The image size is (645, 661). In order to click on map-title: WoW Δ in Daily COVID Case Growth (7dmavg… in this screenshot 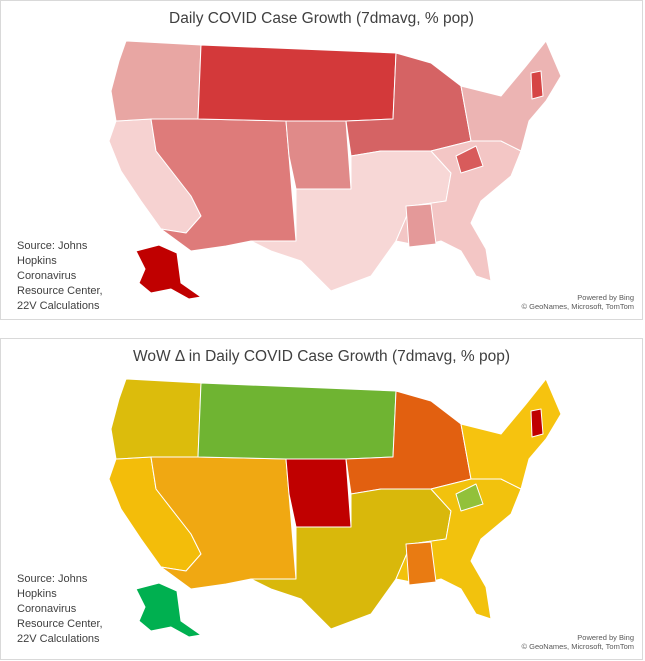, I will do `click(321, 356)`.